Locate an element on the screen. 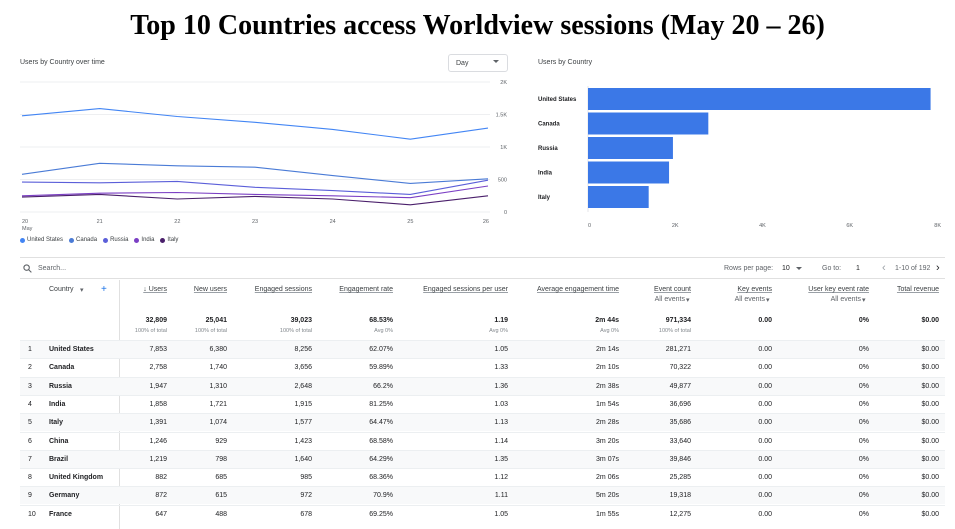 Image resolution: width=955 pixels, height=529 pixels. cell-engagement-rate: 64.47% is located at coordinates (381, 423).